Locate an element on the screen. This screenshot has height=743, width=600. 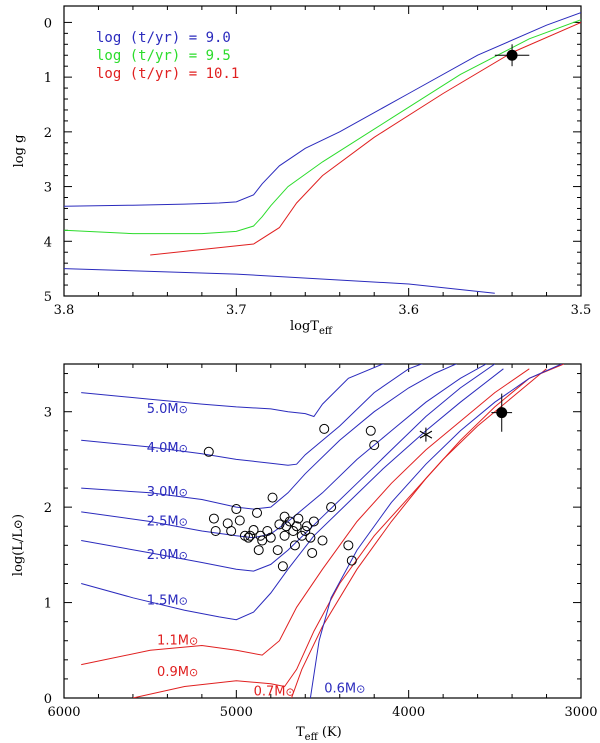
top-ytick-label: 4 is located at coordinates (48, 242).